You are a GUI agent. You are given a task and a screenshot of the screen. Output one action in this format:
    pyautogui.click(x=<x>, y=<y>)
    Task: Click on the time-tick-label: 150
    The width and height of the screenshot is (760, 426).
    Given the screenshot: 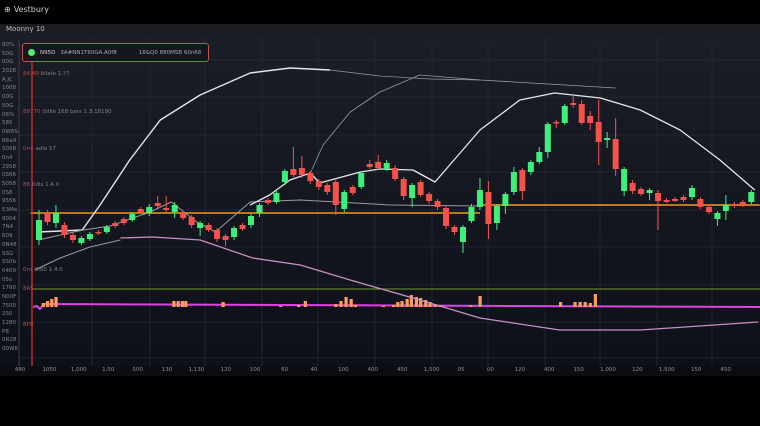 What is the action you would take?
    pyautogui.click(x=578, y=370)
    